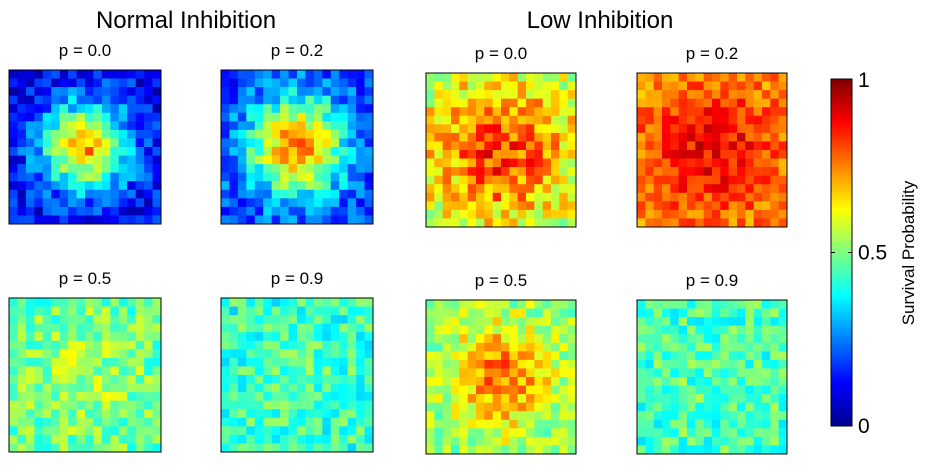 The width and height of the screenshot is (928, 472). What do you see at coordinates (908, 252) in the screenshot?
I see `colorbar-label: Survival Probability` at bounding box center [908, 252].